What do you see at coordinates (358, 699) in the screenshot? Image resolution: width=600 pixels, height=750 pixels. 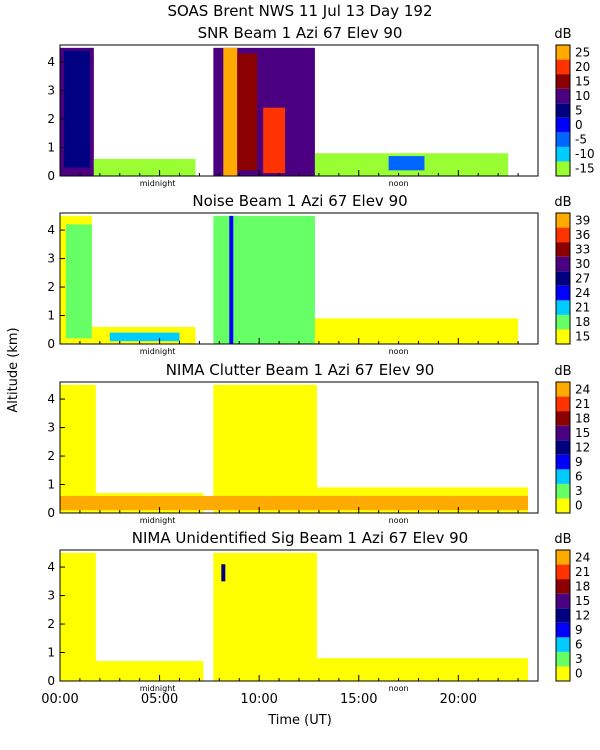 I see `x-tick-label: 15:00` at bounding box center [358, 699].